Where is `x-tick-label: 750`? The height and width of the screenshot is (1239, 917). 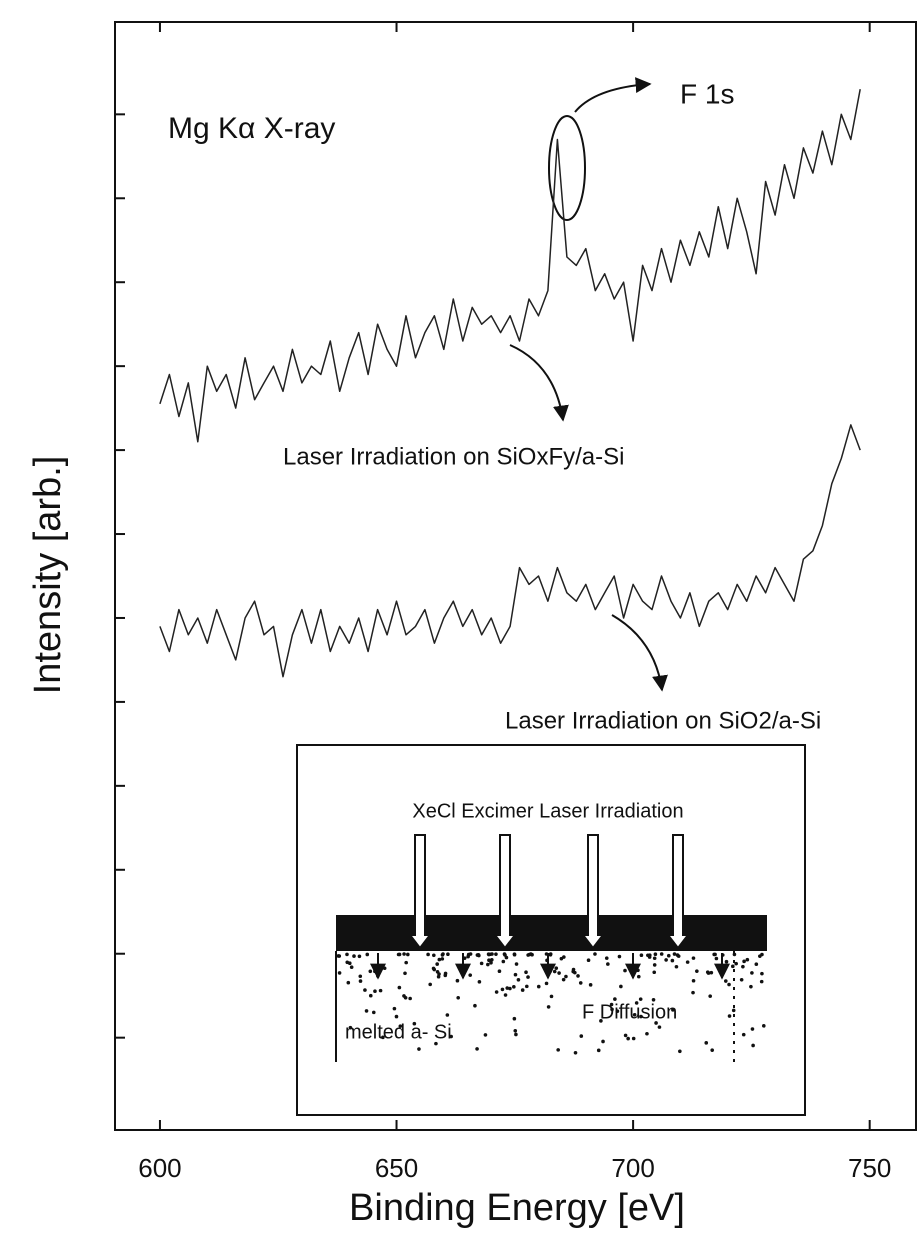
x-tick-label: 750 is located at coordinates (869, 1168).